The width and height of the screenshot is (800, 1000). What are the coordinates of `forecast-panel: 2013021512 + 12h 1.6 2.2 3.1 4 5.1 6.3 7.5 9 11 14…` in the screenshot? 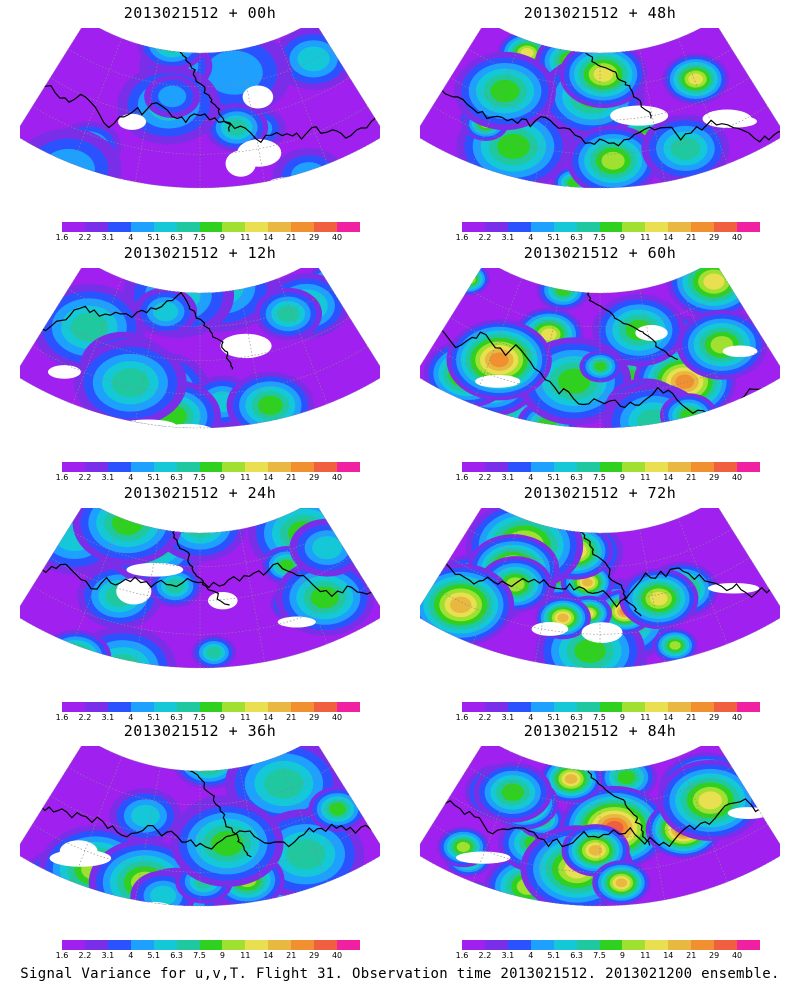 It's located at (200, 361).